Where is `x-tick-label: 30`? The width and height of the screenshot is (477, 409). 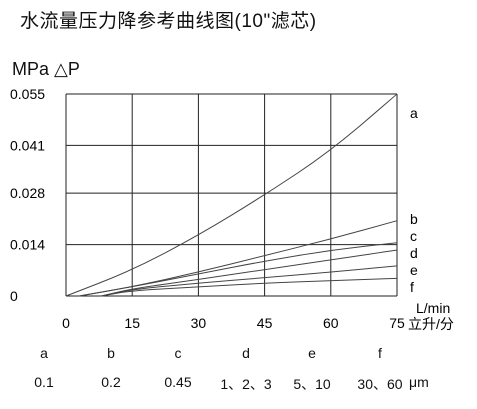
x-tick-label: 30 is located at coordinates (199, 323).